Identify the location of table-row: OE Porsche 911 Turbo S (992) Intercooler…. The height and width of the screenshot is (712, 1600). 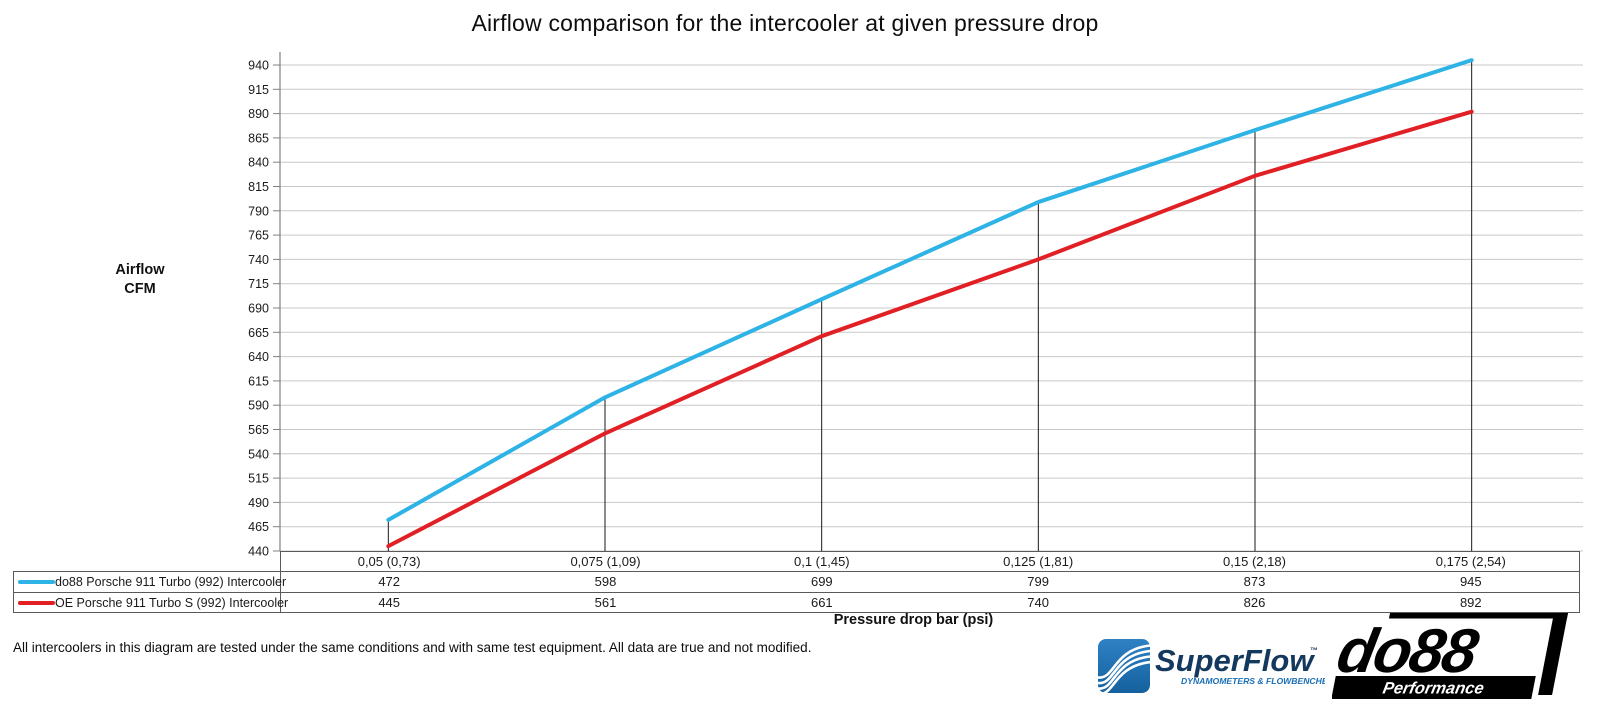
(796, 602).